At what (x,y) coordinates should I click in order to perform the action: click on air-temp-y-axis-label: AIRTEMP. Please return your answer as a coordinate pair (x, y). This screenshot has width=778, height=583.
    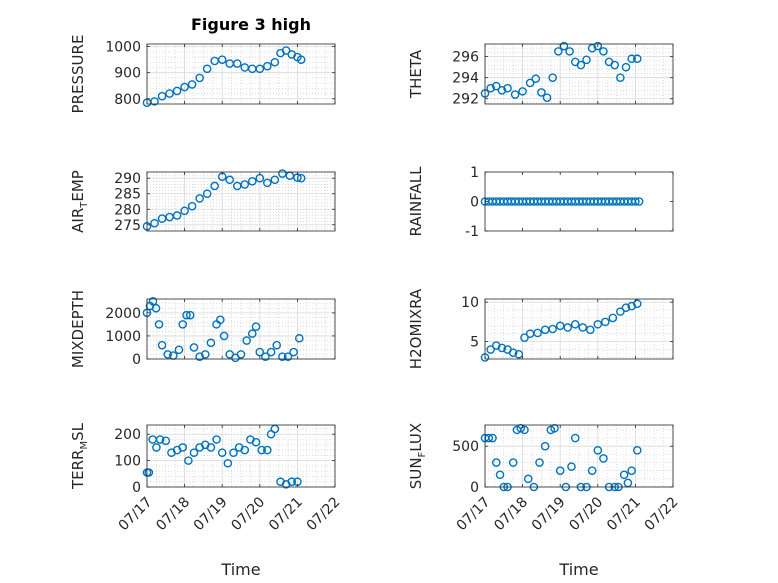
    Looking at the image, I should click on (79, 201).